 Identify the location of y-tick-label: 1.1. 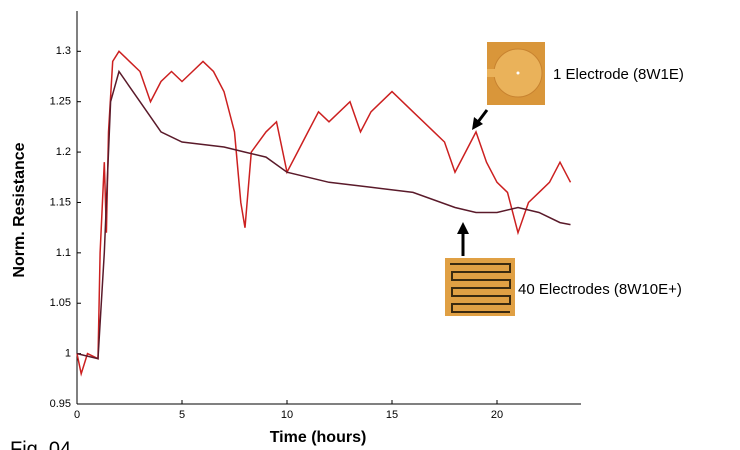
(63, 253).